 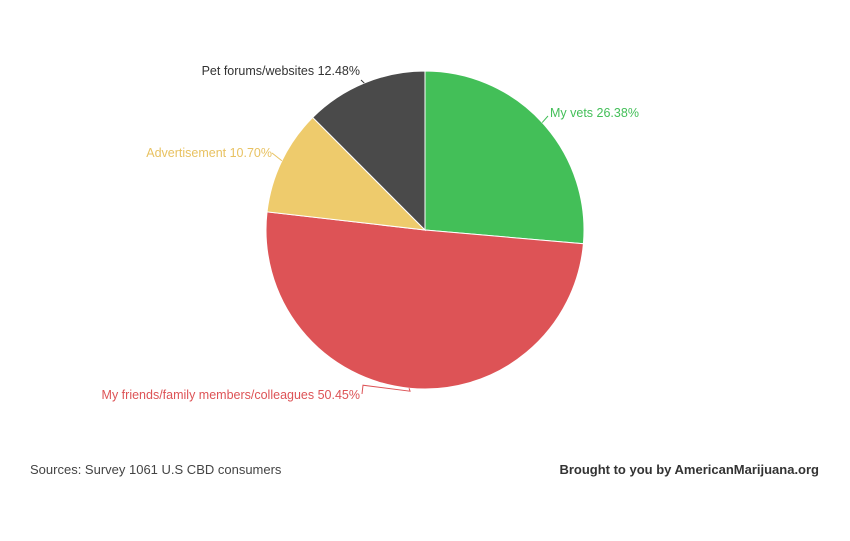 What do you see at coordinates (281, 71) in the screenshot?
I see `slice-label: Pet forums/websites 12.48%` at bounding box center [281, 71].